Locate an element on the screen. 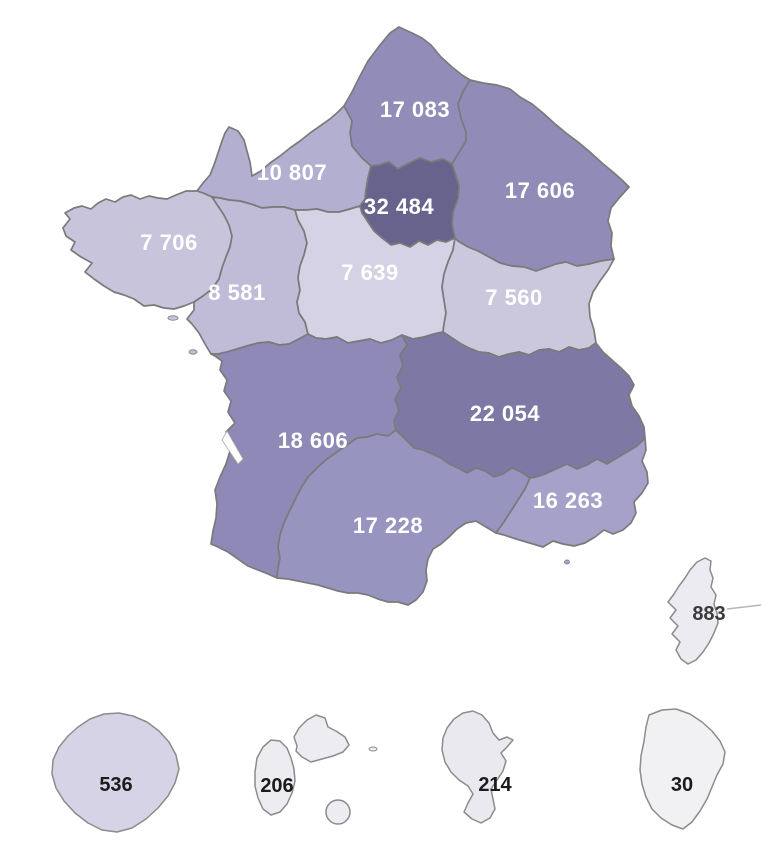 The image size is (762, 851). region-grand-est is located at coordinates (540, 175).